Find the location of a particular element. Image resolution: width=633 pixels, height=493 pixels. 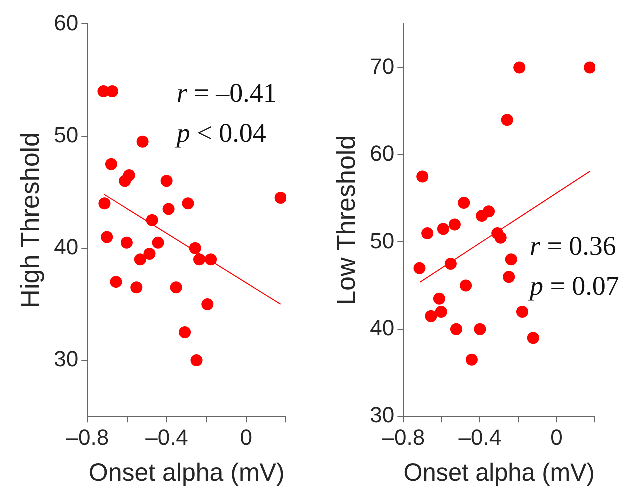

x-tick-label: –0.8 is located at coordinates (88, 437).